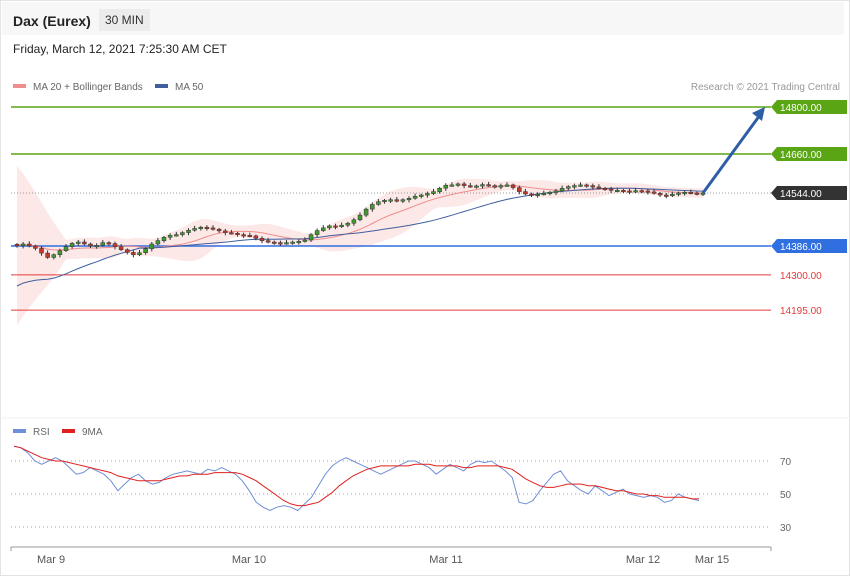 This screenshot has width=850, height=576. Describe the element at coordinates (88, 87) in the screenshot. I see `ma20-legend-label: MA 20 + Bollinger Bands` at that location.